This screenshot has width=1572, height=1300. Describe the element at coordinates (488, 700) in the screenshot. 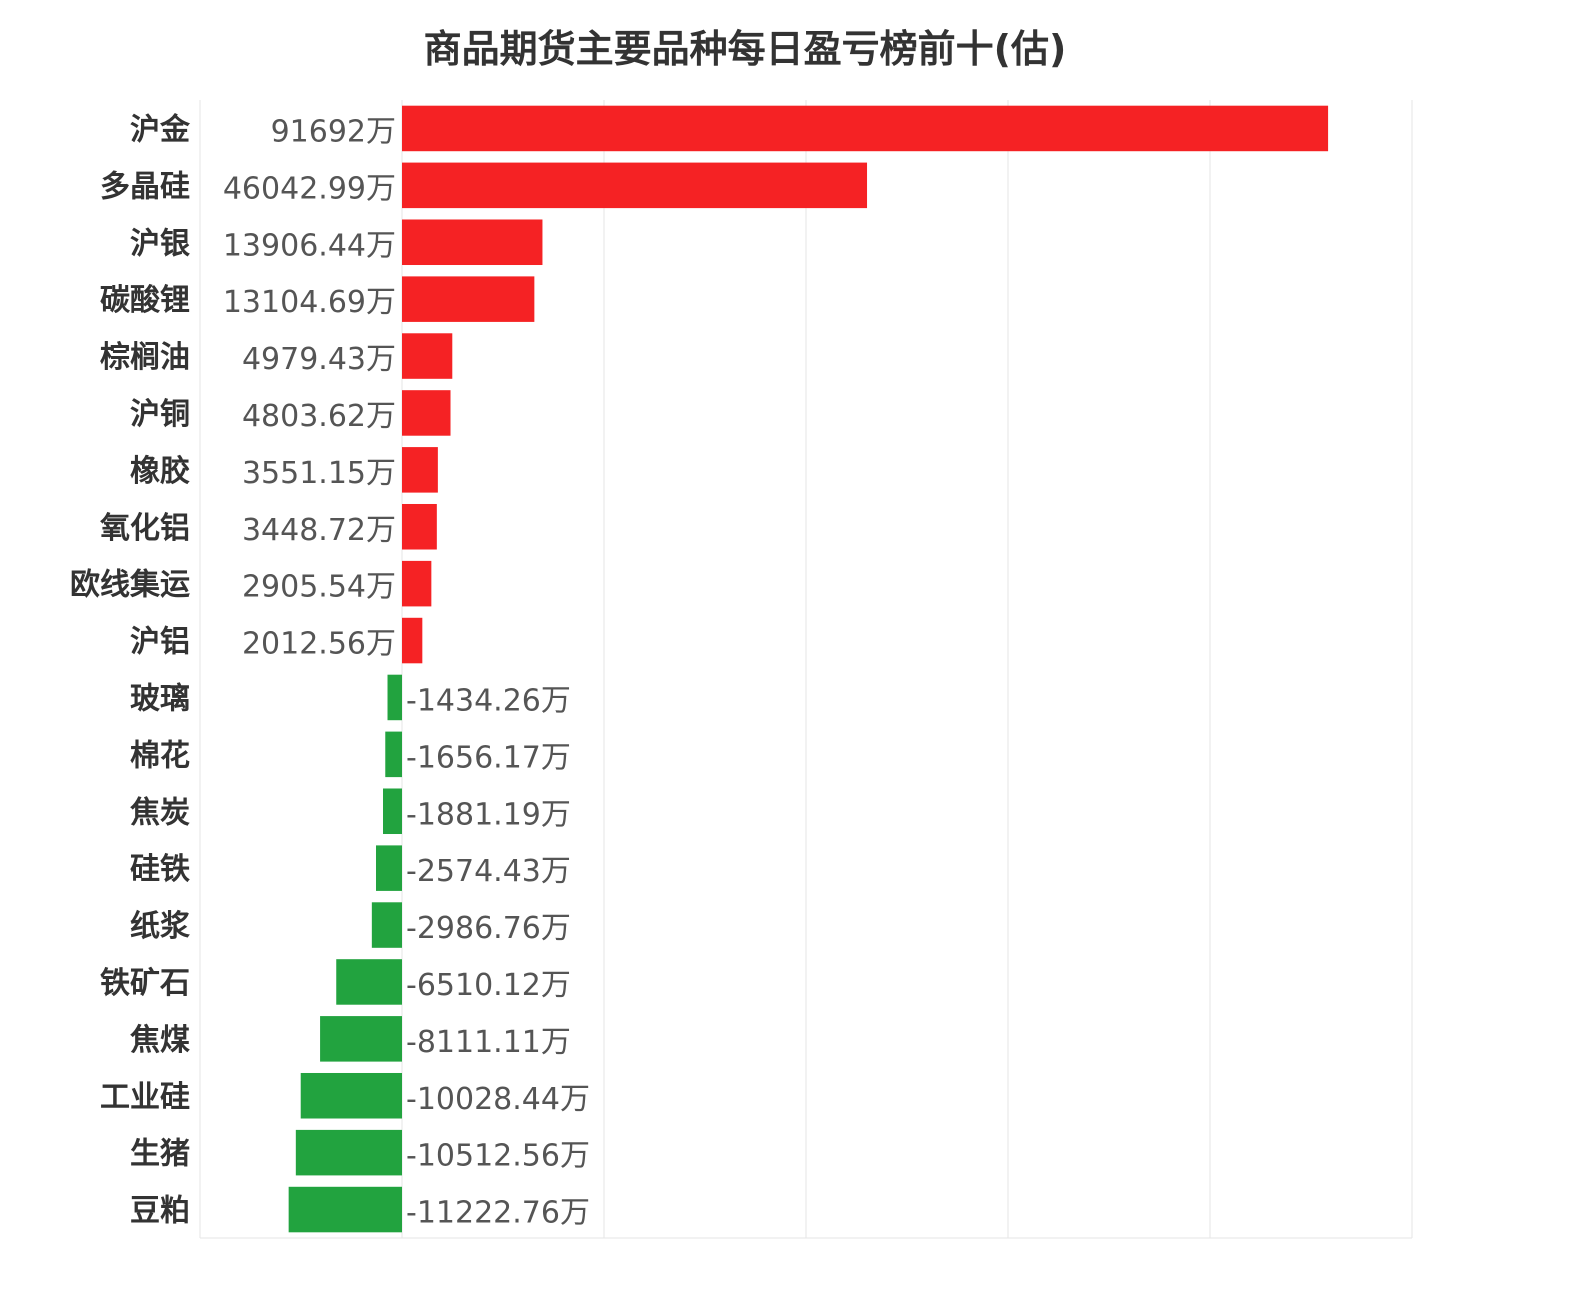

I see `value-label: -1434.26万` at that location.